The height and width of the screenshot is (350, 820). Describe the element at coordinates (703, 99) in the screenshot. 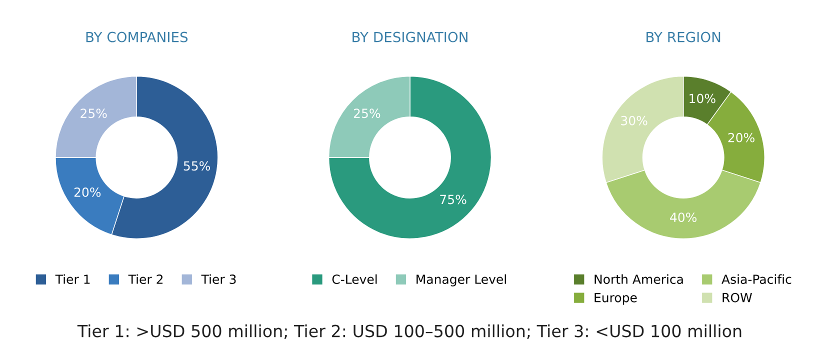

I see `data-label: 10%` at that location.